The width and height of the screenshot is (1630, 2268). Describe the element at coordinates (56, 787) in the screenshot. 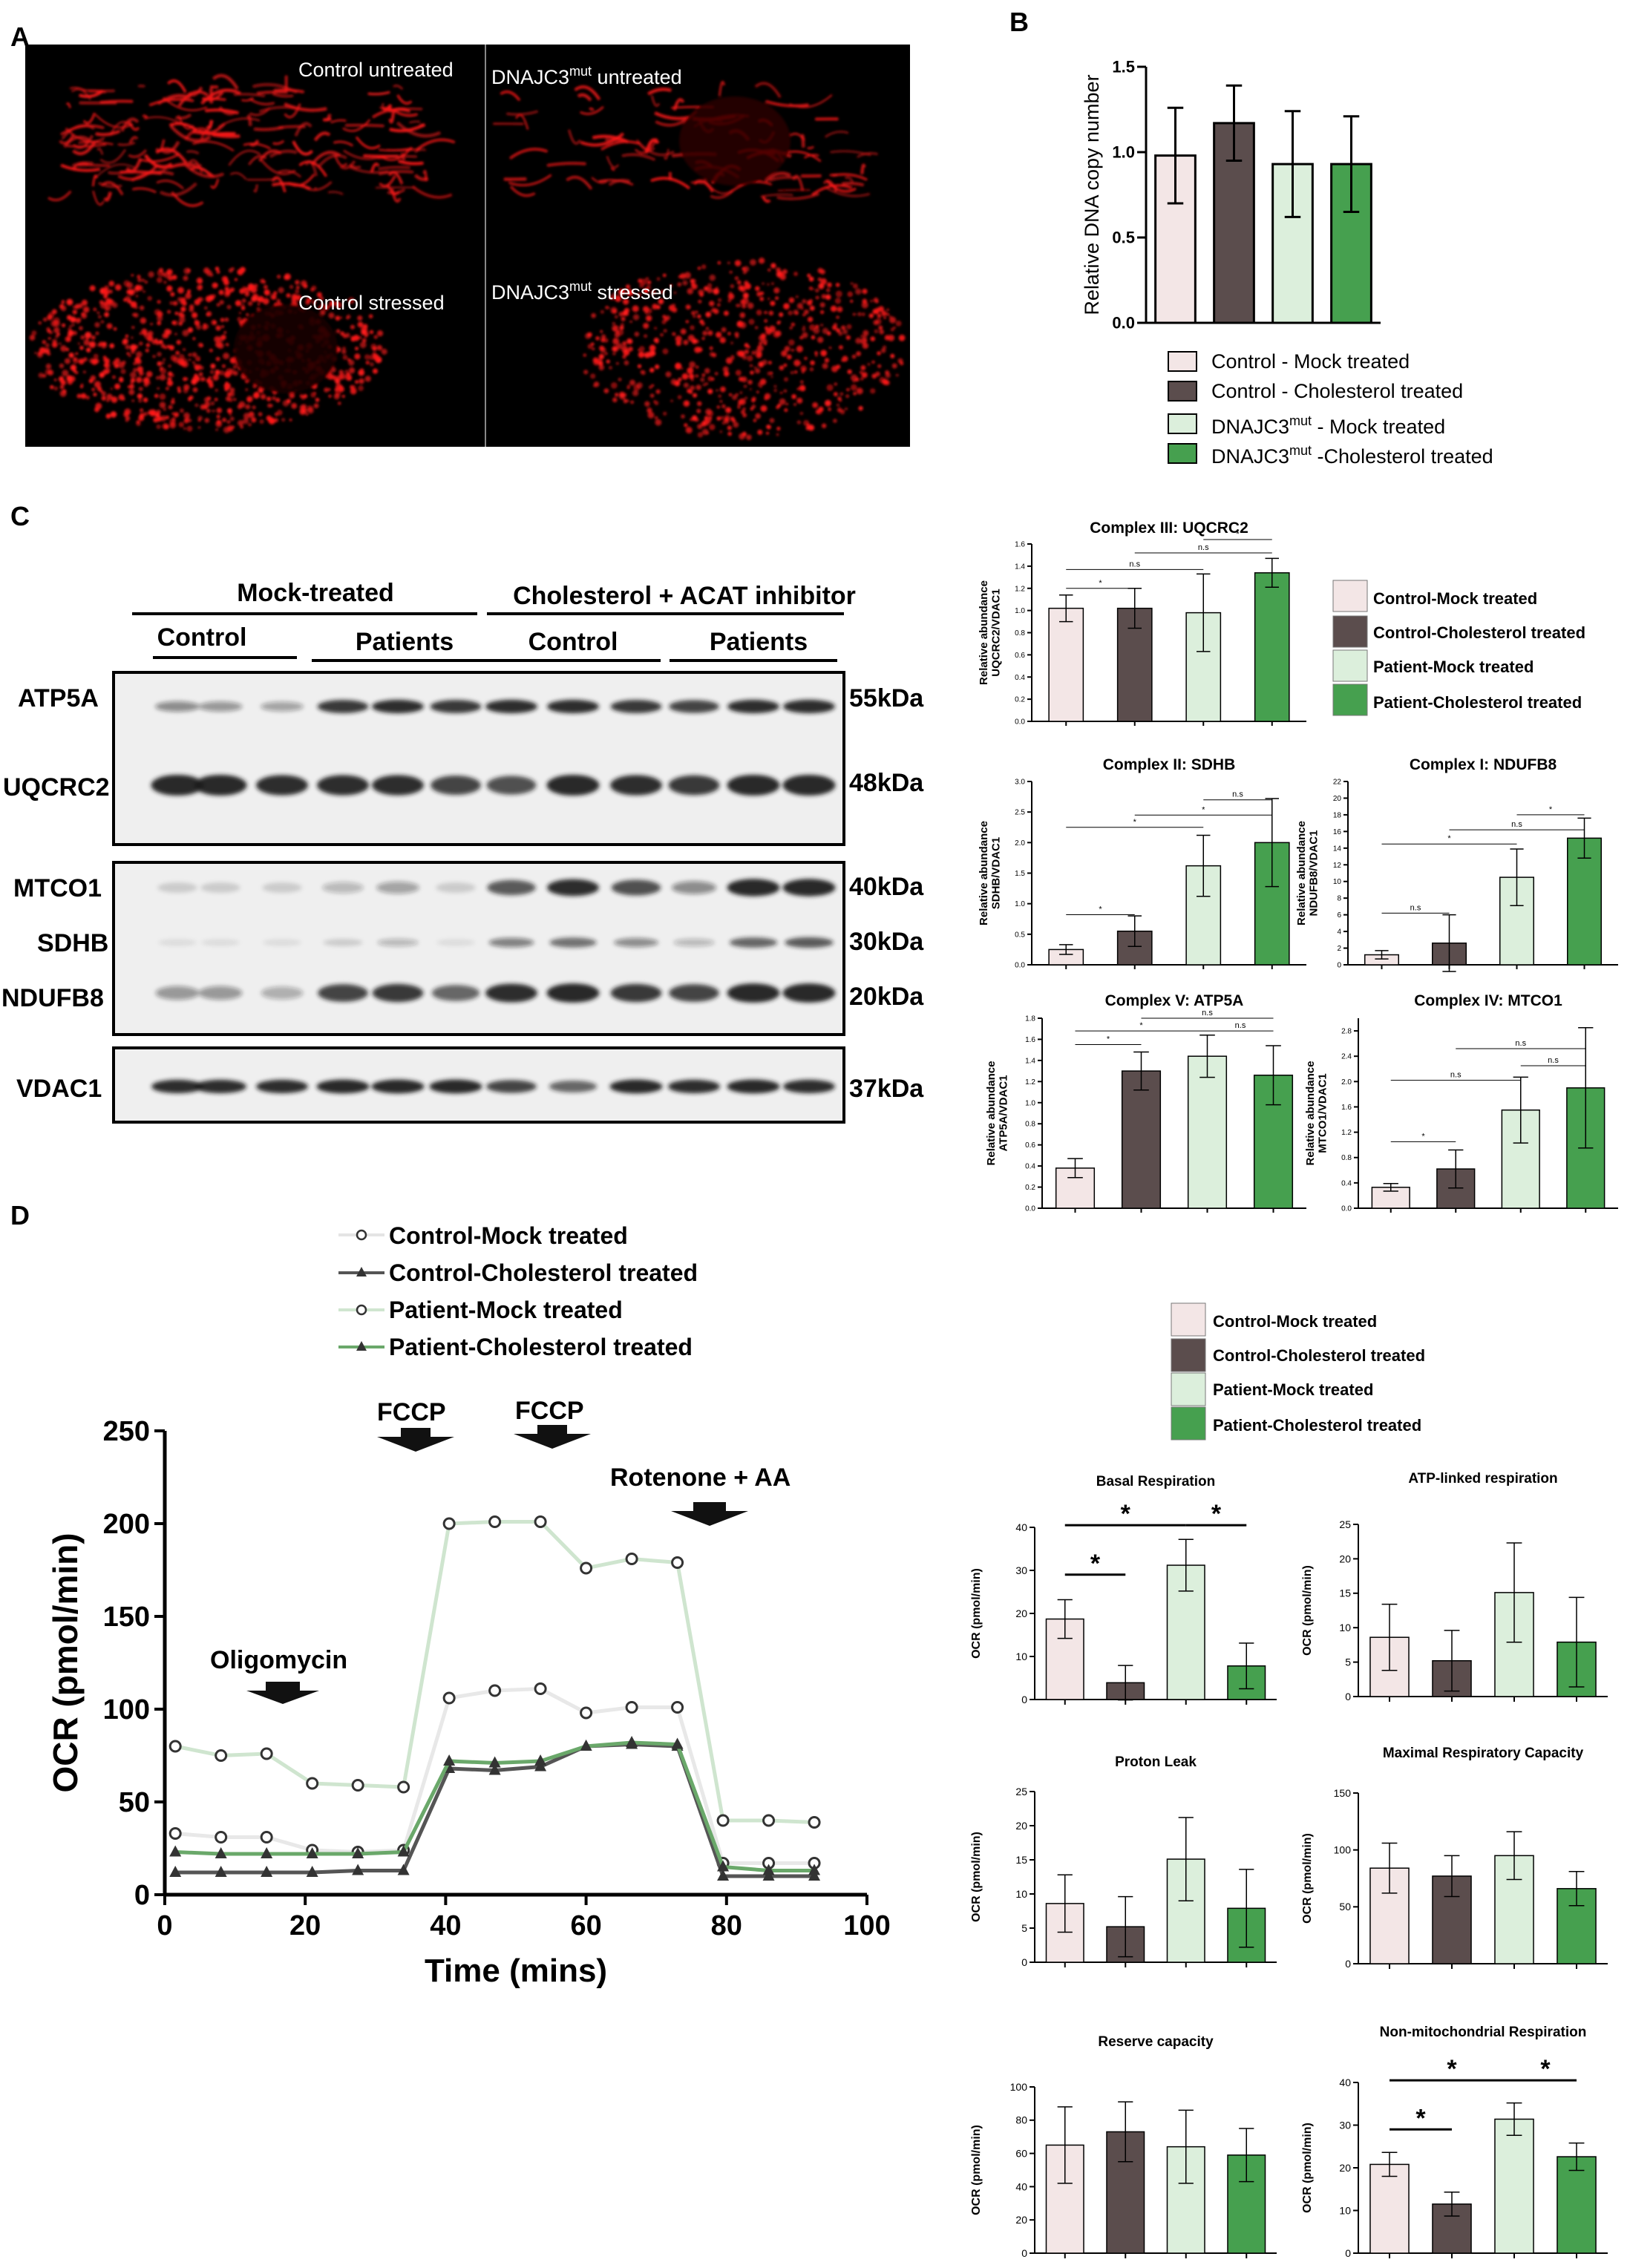

I see `protein-label: UQCRC2` at that location.